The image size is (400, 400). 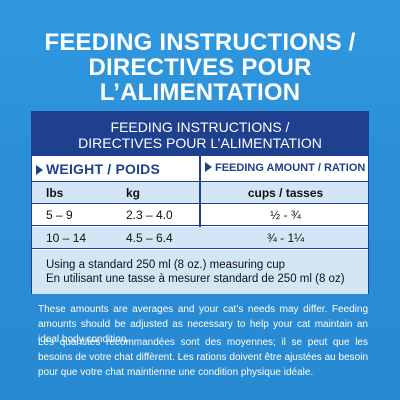 I want to click on weight-header: WEIGHT / POIDS, so click(x=98, y=169).